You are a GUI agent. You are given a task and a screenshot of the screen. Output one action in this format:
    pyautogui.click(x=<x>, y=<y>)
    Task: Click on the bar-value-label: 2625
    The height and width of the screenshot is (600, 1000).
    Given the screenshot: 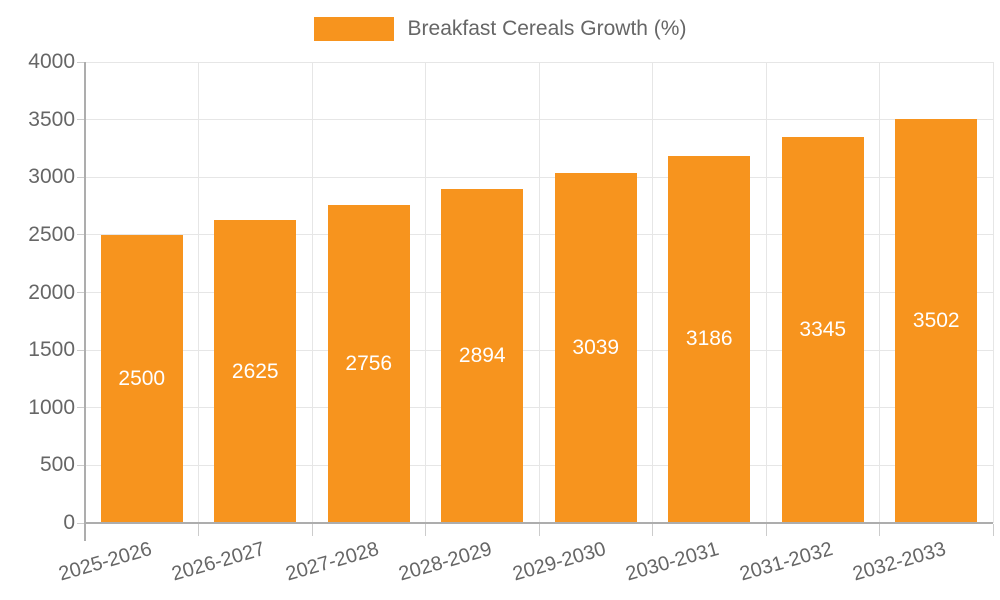 What is the action you would take?
    pyautogui.click(x=255, y=371)
    